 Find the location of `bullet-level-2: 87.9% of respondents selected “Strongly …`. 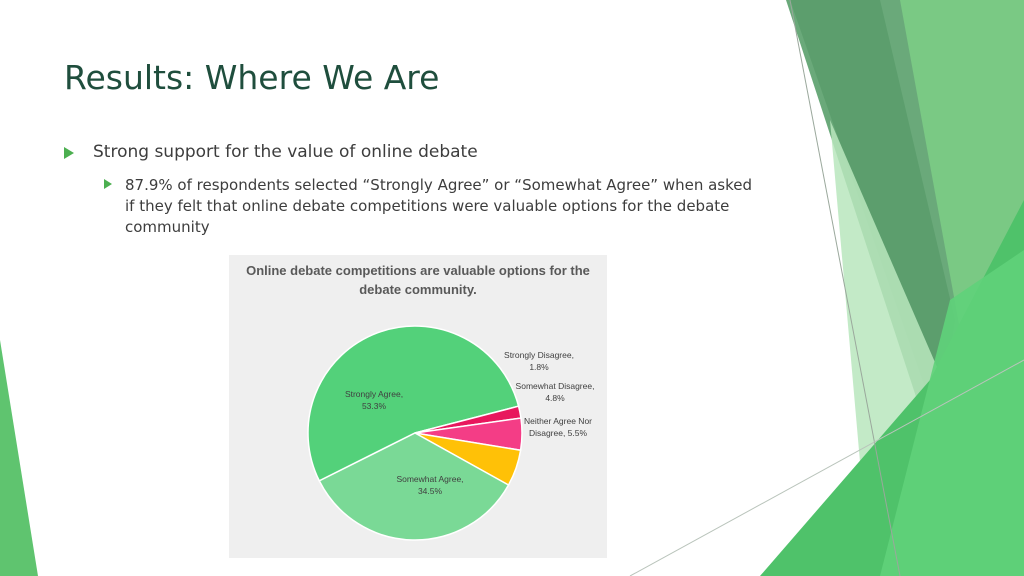

bullet-level-2: 87.9% of respondents selected “Strongly … is located at coordinates (434, 206).